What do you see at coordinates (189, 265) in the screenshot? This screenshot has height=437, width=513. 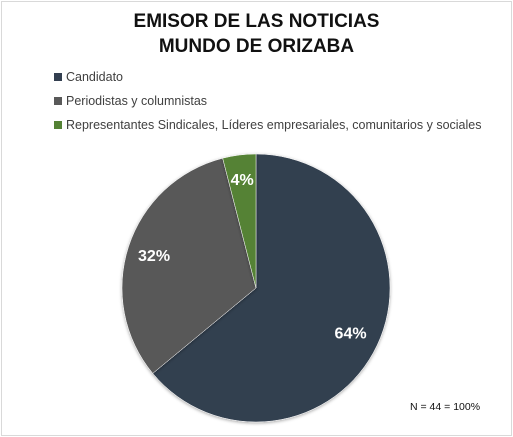 I see `pie-slice-periodistas` at bounding box center [189, 265].